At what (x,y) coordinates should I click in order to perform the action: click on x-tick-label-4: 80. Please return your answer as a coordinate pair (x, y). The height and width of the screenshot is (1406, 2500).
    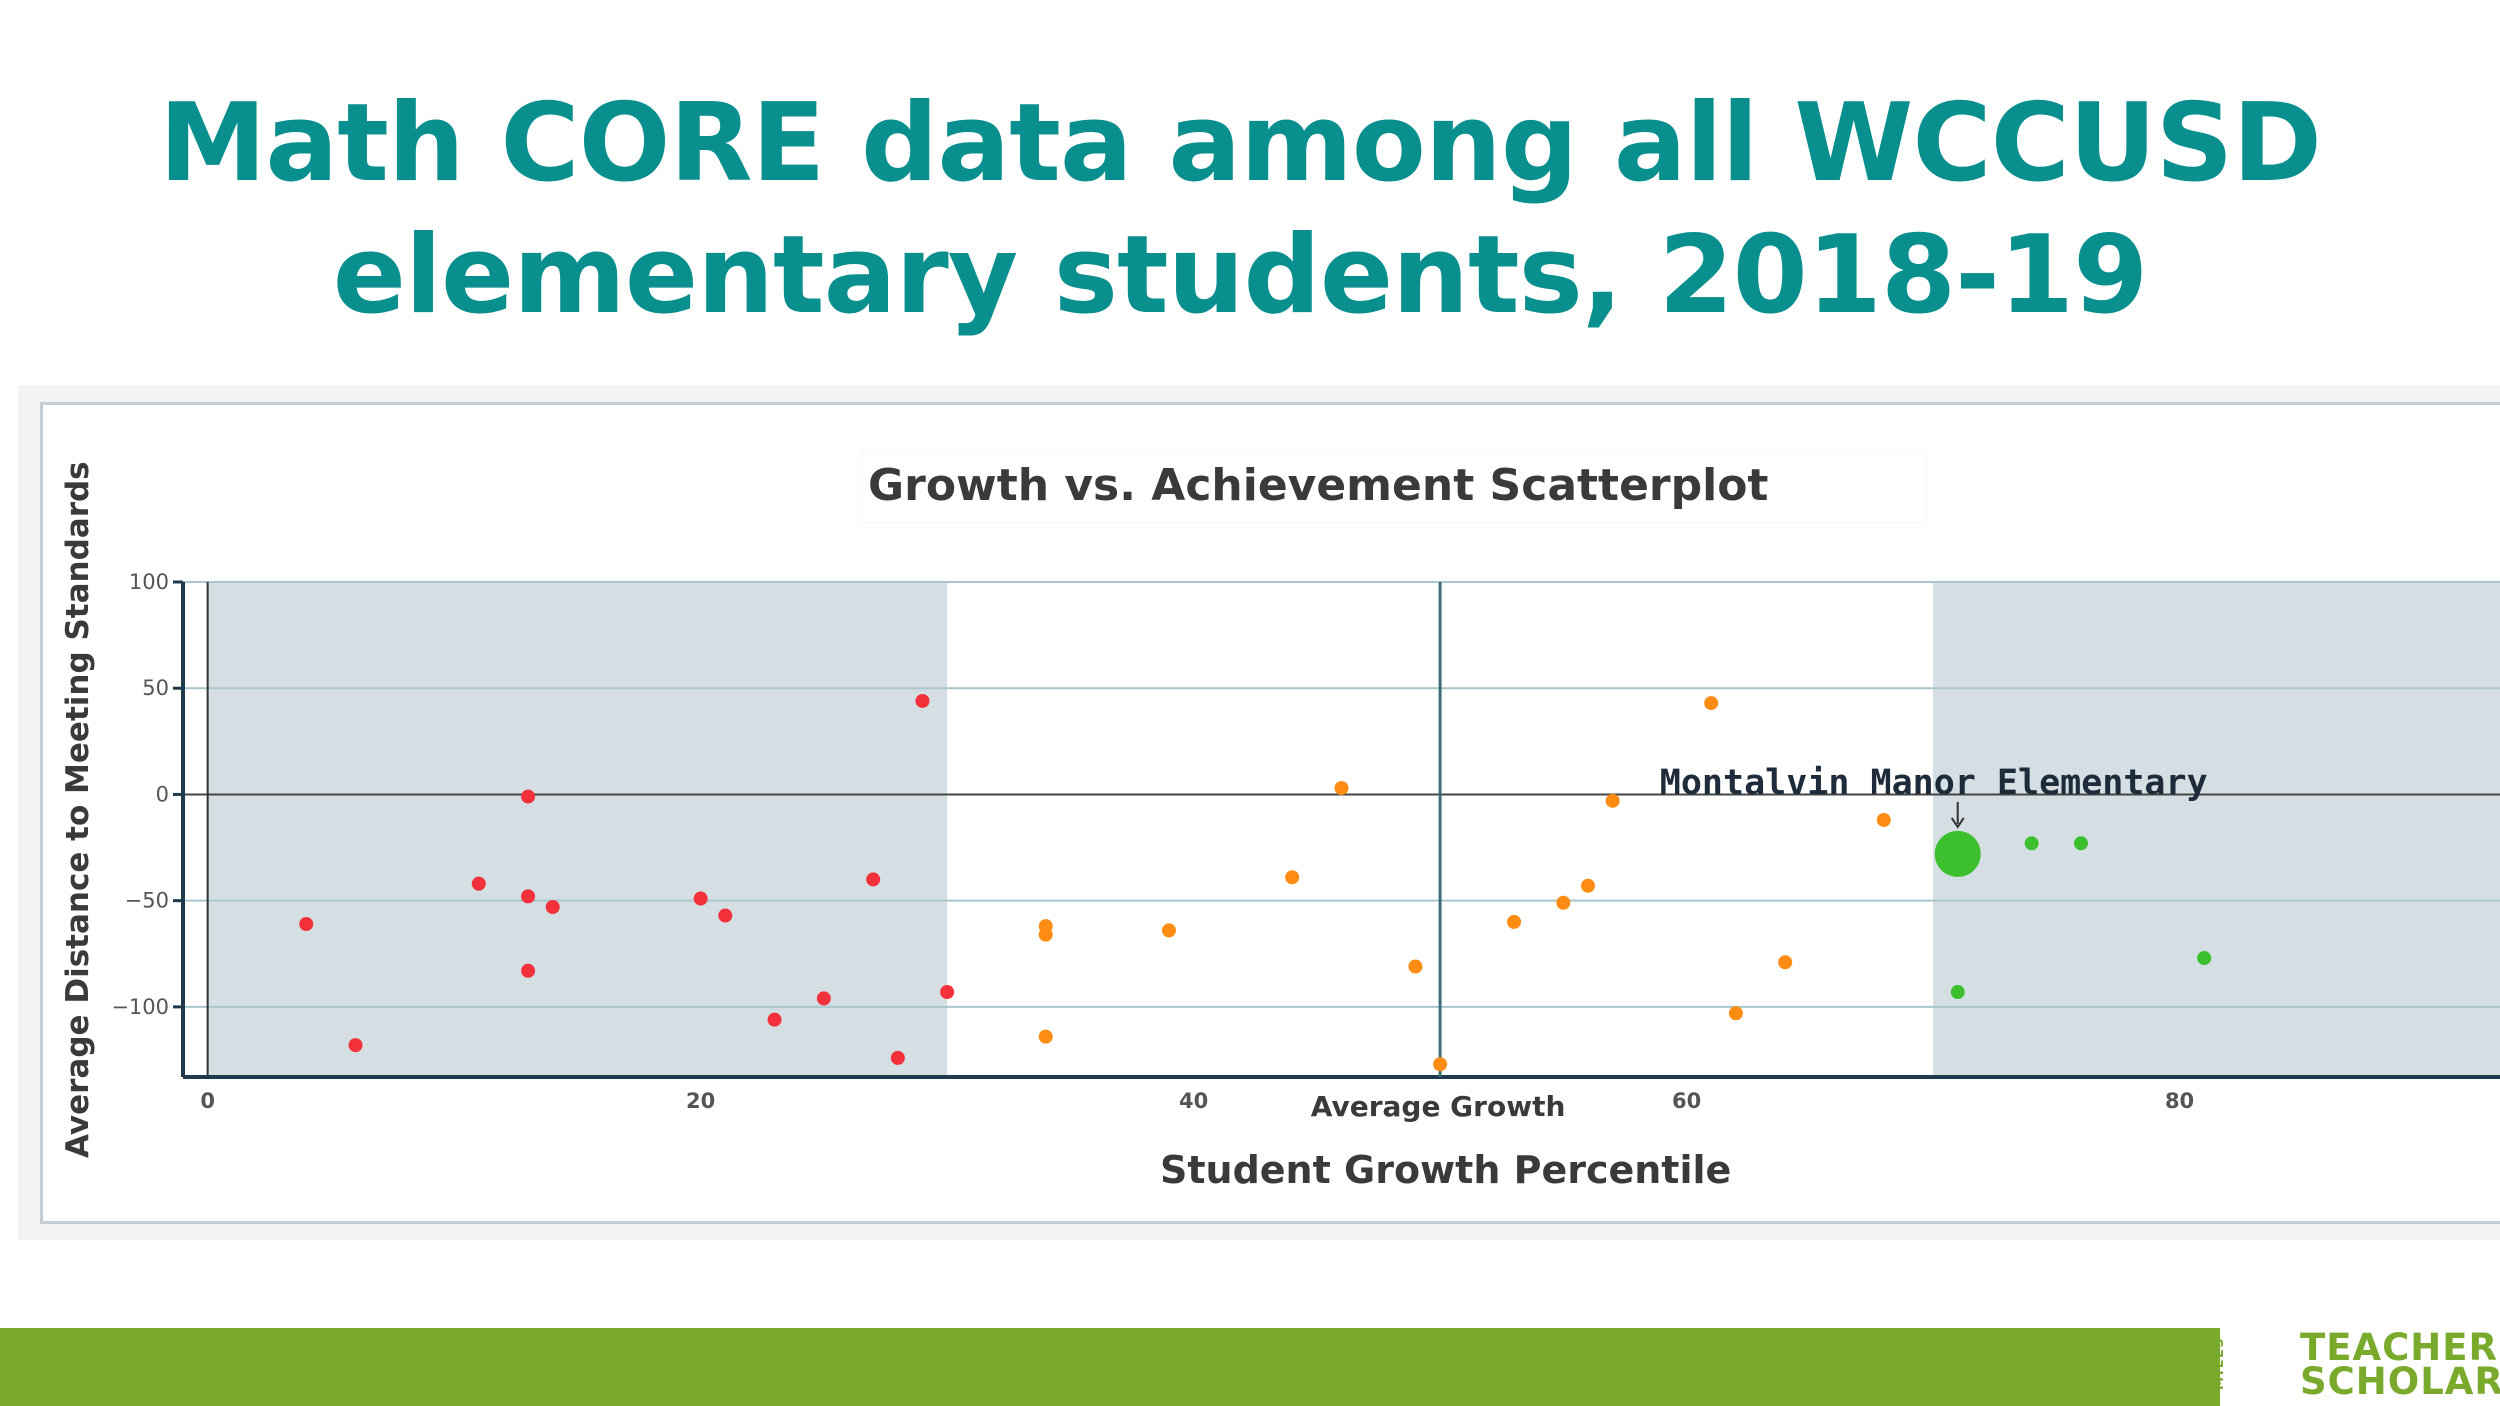
    Looking at the image, I should click on (2179, 1101).